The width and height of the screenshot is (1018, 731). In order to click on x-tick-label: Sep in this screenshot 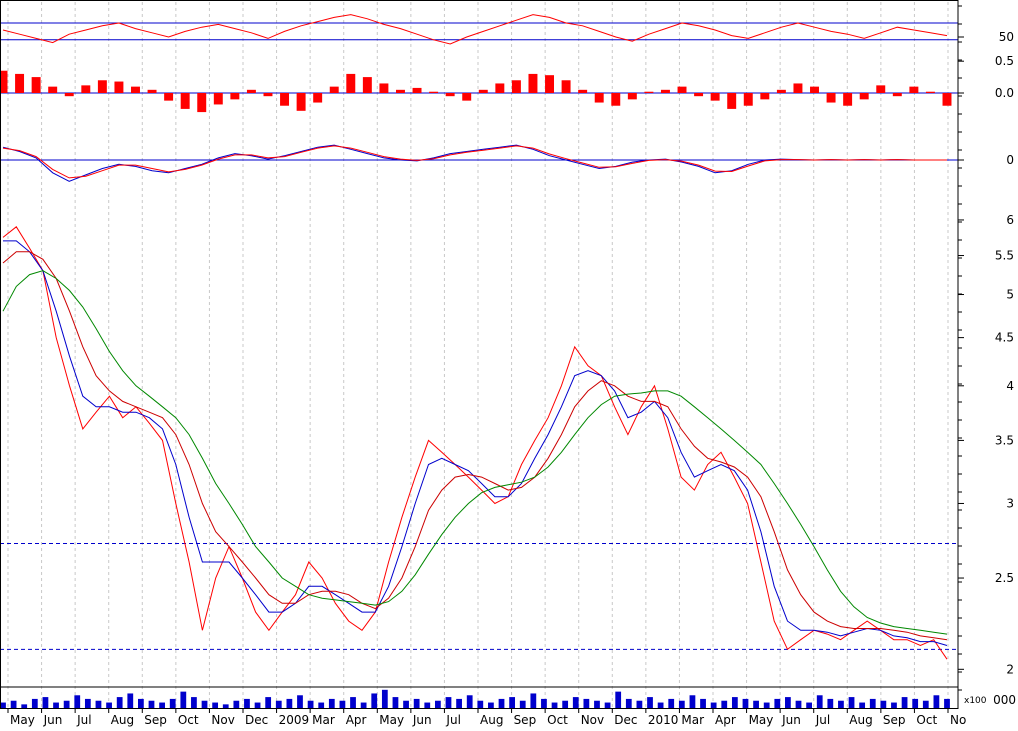, I will do `click(155, 720)`.